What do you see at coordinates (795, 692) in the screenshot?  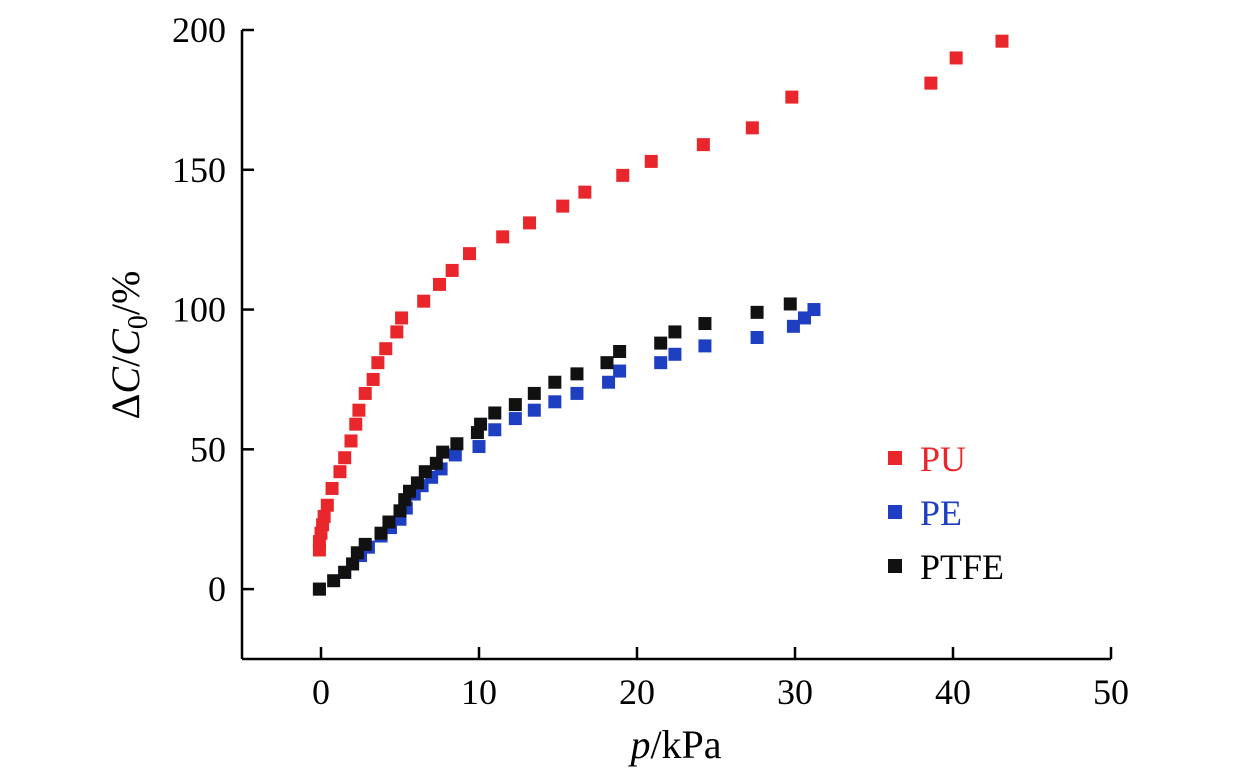 I see `x-tick-label: 30` at bounding box center [795, 692].